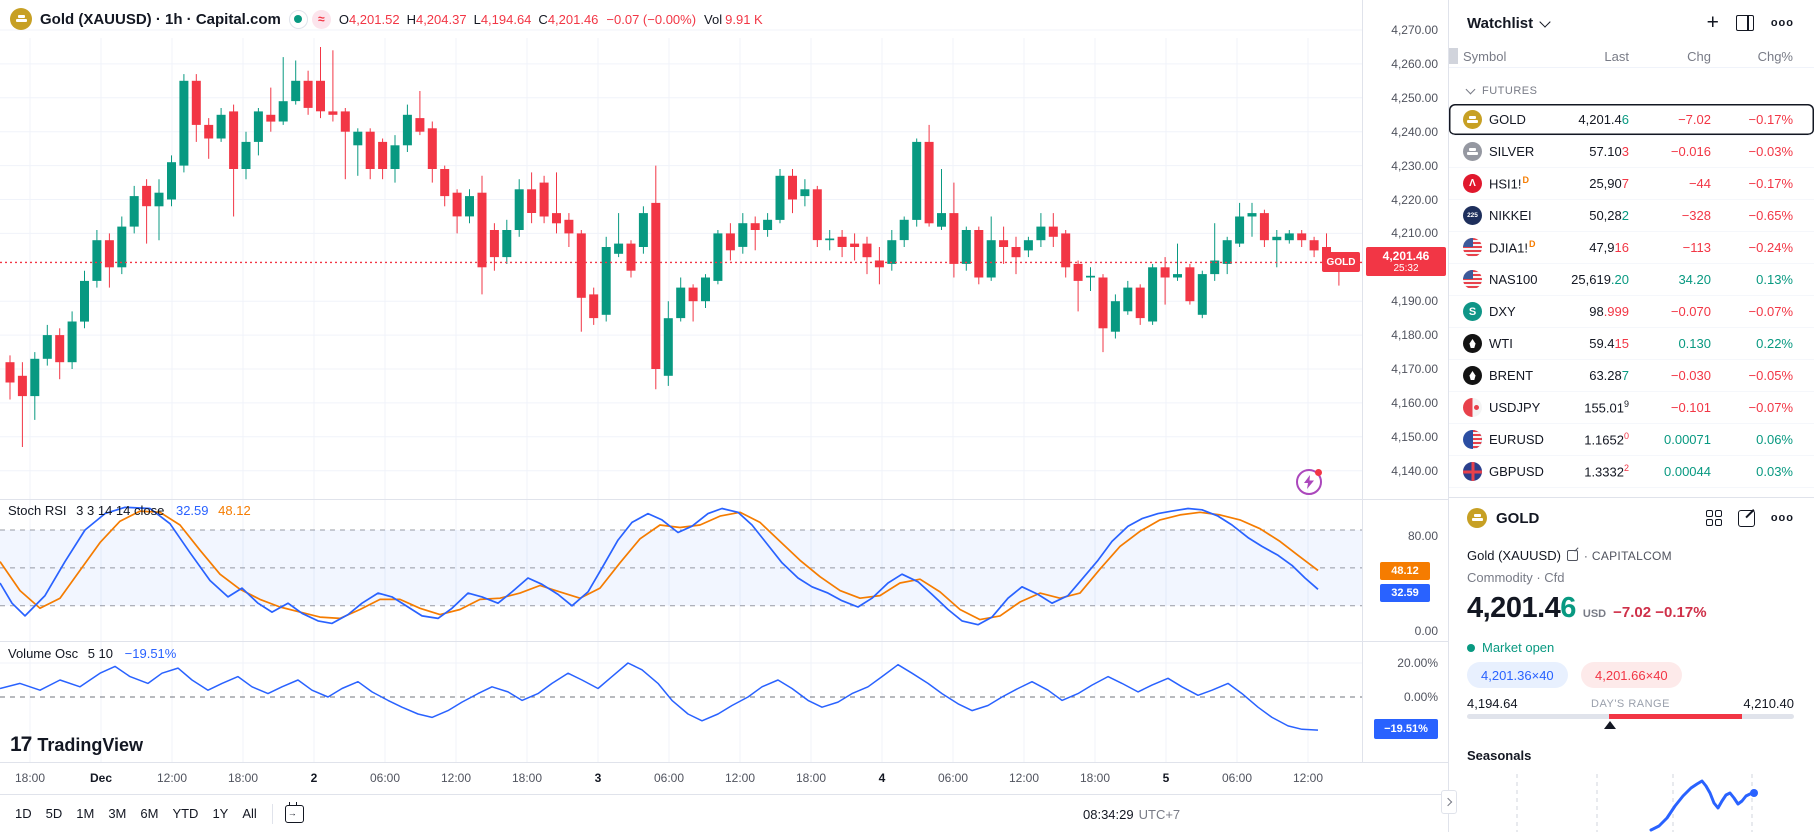 The width and height of the screenshot is (1814, 832). What do you see at coordinates (1510, 215) in the screenshot?
I see `symbol-name: NIKKEI` at bounding box center [1510, 215].